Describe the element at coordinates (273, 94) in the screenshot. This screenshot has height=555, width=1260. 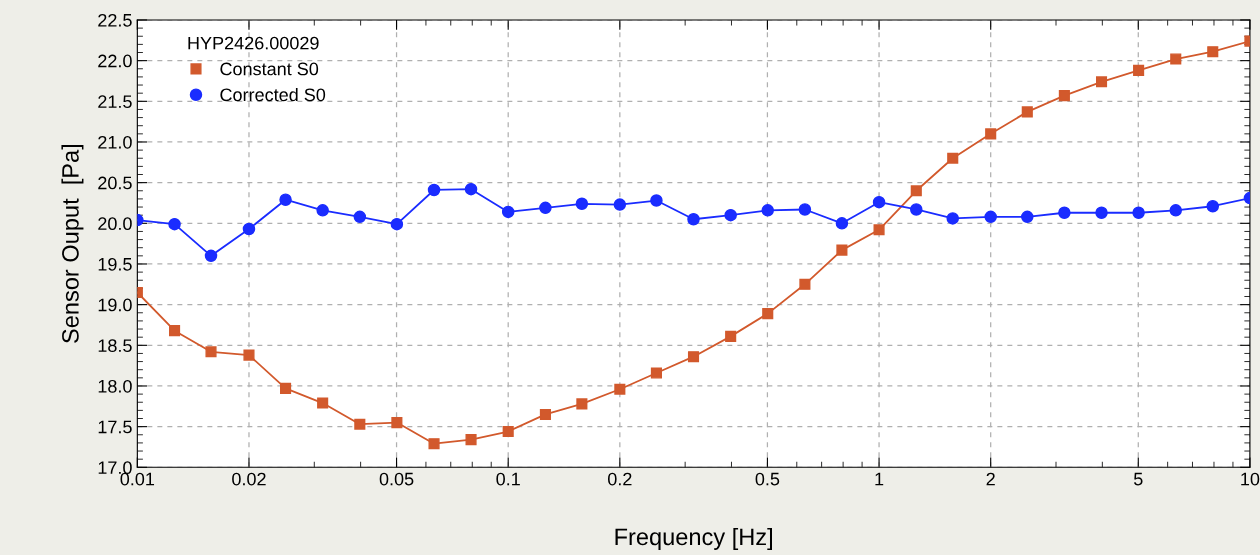
I see `legend-label: Corrected S0` at that location.